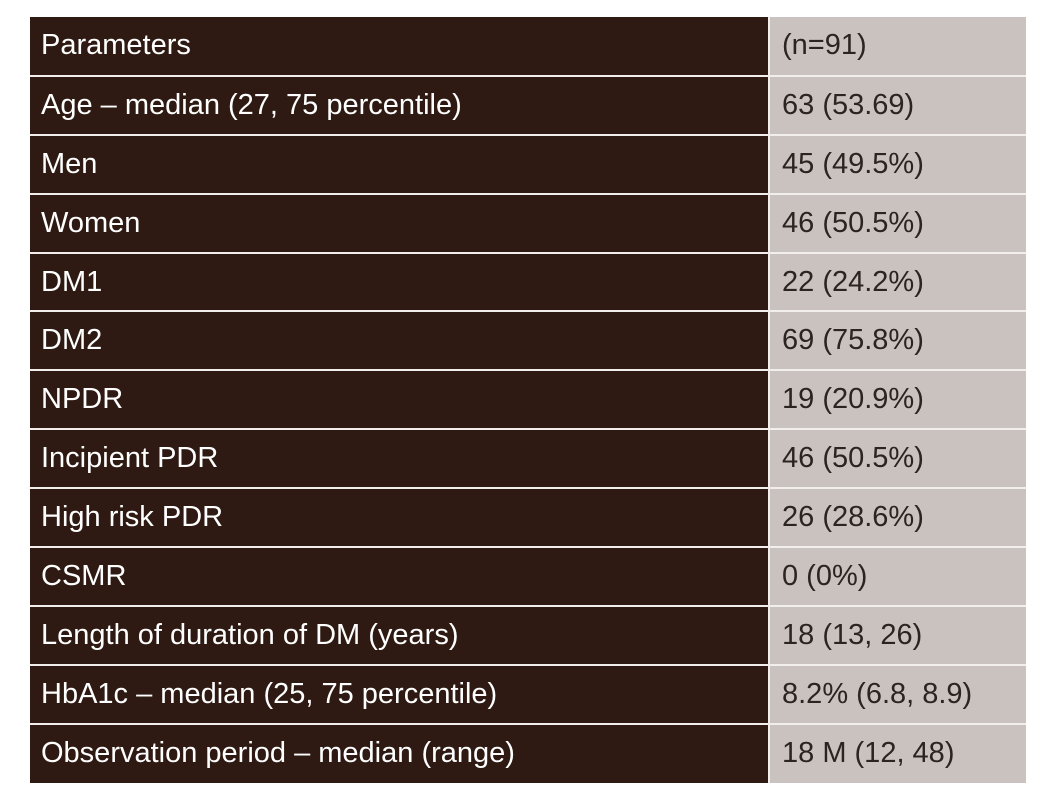 The width and height of the screenshot is (1048, 800). Describe the element at coordinates (897, 164) in the screenshot. I see `row-value: 45 (49.5%)` at that location.